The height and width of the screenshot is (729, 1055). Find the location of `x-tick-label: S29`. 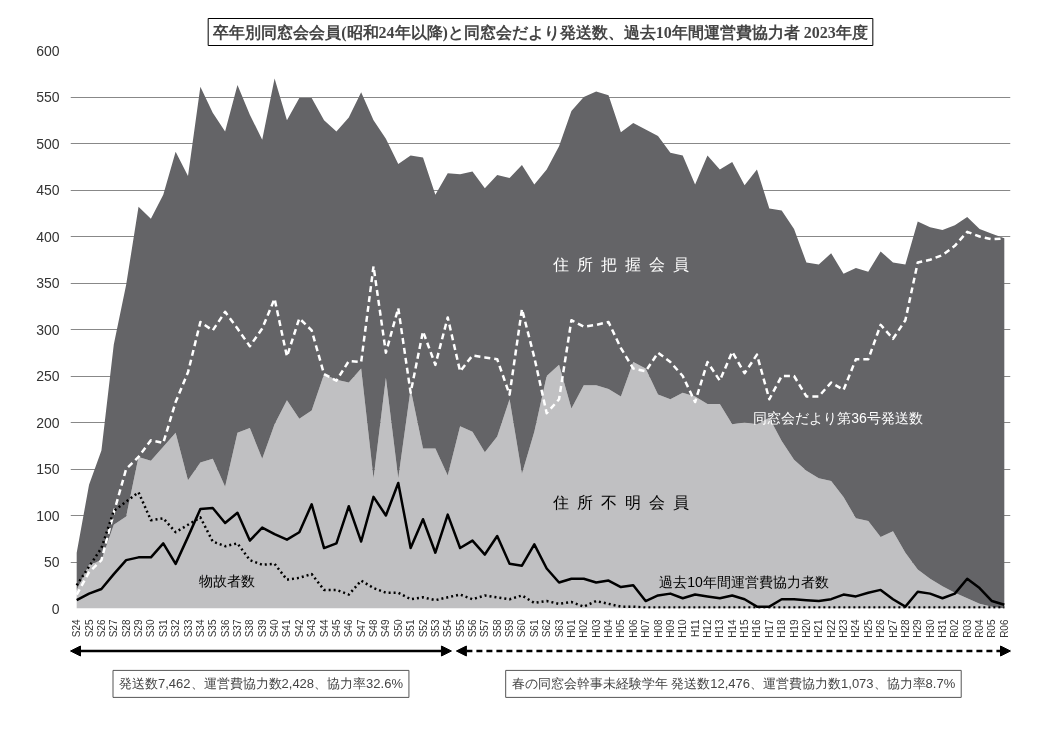

x-tick-label: S29 is located at coordinates (139, 628).